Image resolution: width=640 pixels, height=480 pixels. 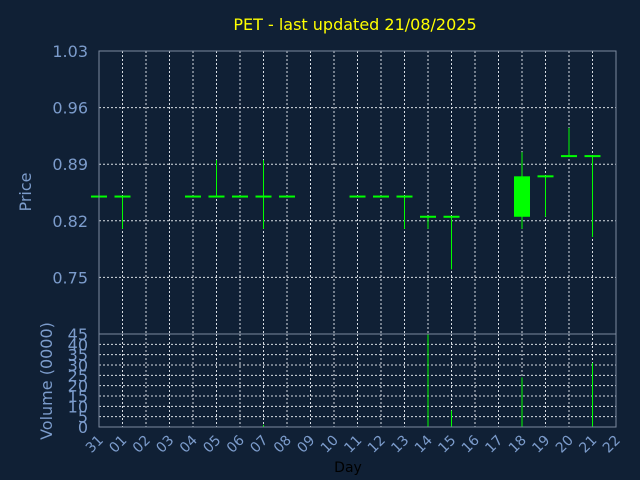 What do you see at coordinates (565, 445) in the screenshot?
I see `day-tick-label: 20` at bounding box center [565, 445].